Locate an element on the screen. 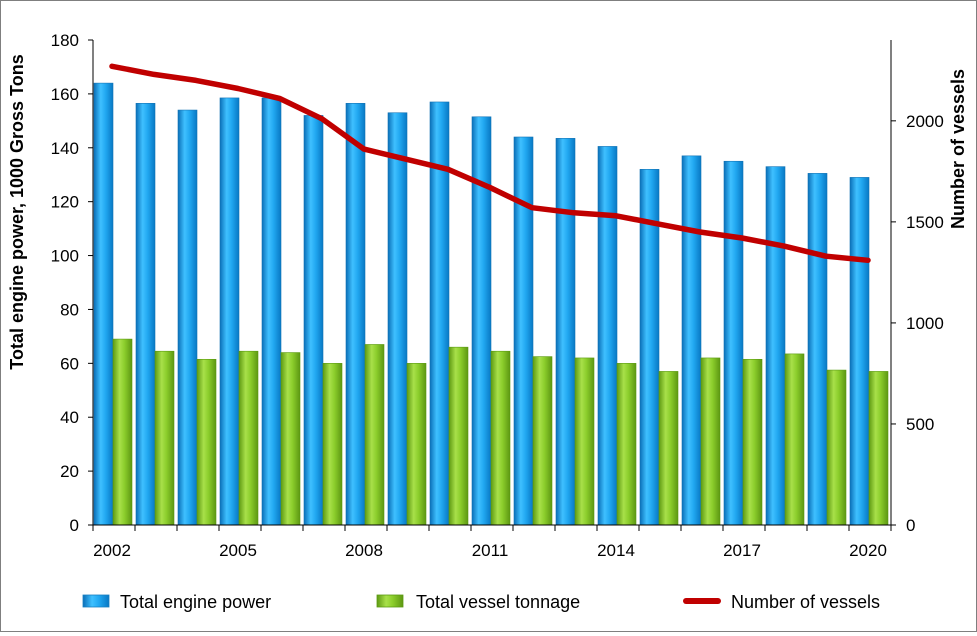 This screenshot has height=636, width=977. legend-label-number-of-vessels: Number of vessels is located at coordinates (805, 602).